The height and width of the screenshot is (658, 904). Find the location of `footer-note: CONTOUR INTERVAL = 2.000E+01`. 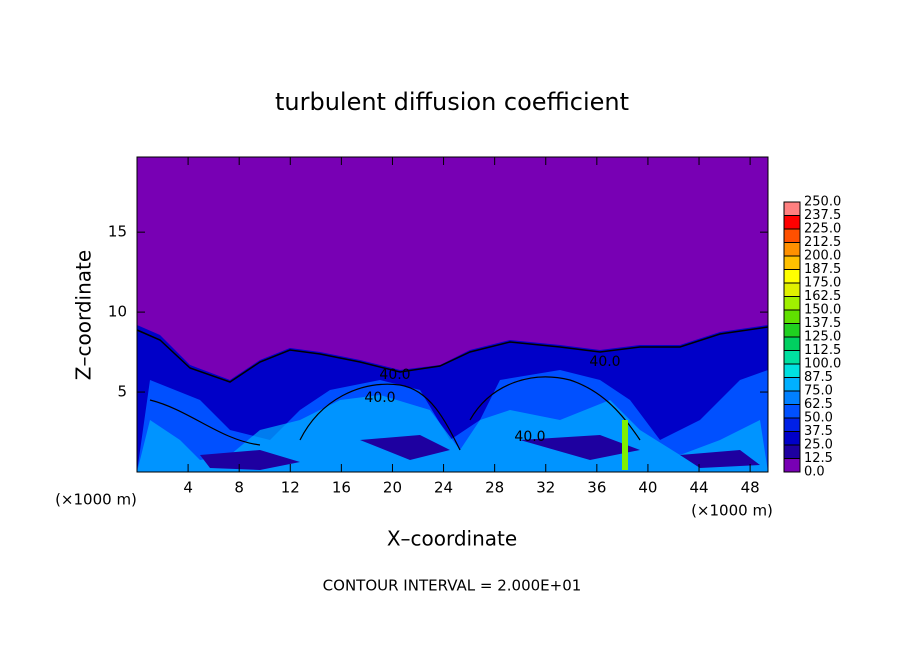

footer-note: CONTOUR INTERVAL = 2.000E+01 is located at coordinates (452, 586).